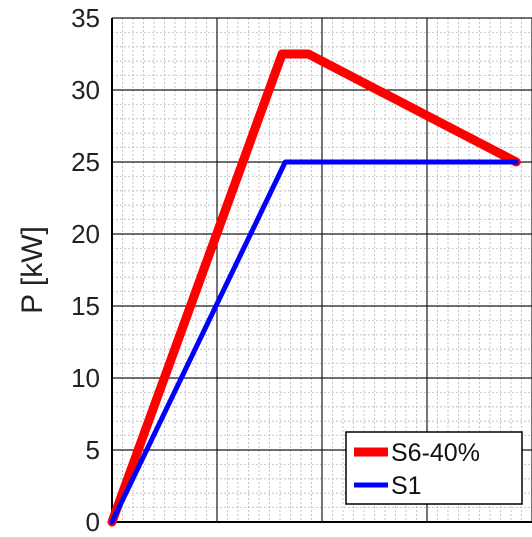 Image resolution: width=532 pixels, height=537 pixels. What do you see at coordinates (85, 18) in the screenshot?
I see `y-tick-label: 35` at bounding box center [85, 18].